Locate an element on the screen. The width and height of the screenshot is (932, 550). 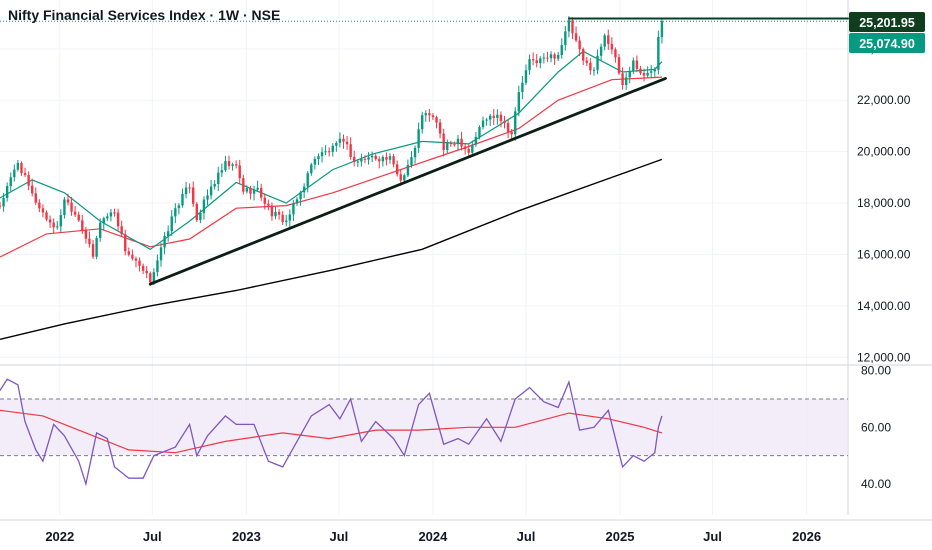
time-tick-label: 2023 is located at coordinates (246, 536).